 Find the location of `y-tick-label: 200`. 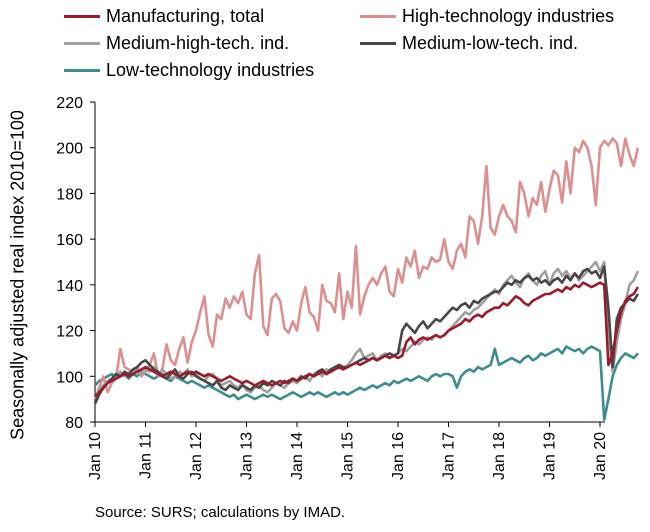

y-tick-label: 200 is located at coordinates (69, 149).